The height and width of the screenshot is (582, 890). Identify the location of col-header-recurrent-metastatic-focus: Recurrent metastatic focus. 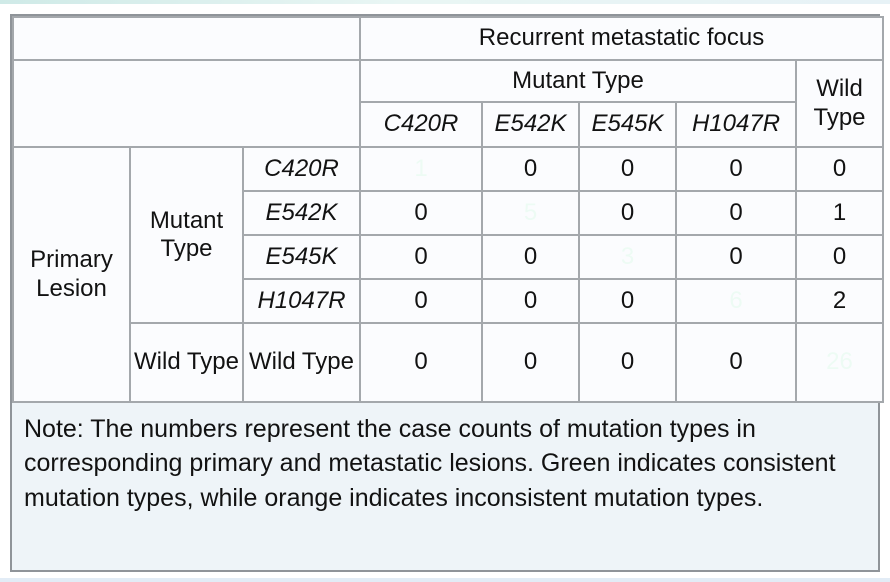
(621, 38).